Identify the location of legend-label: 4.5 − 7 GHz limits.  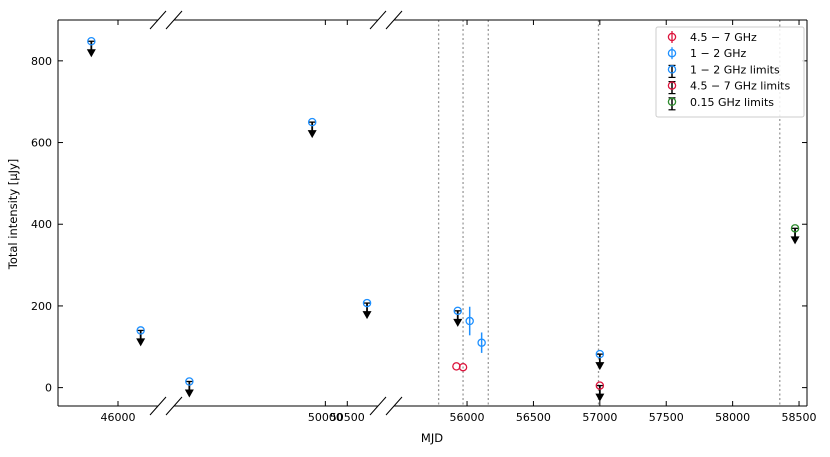
(740, 86).